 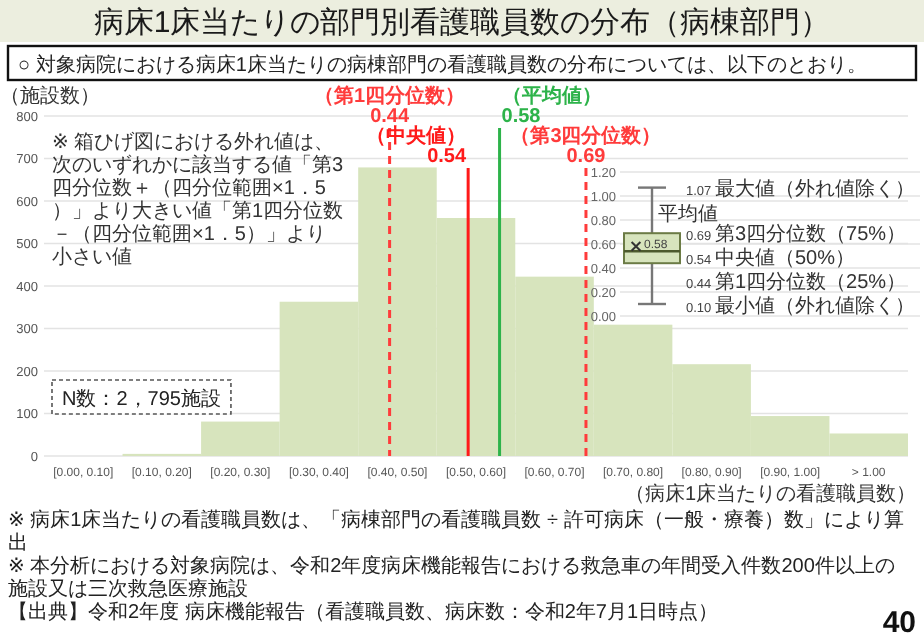 I want to click on text: 40, so click(x=899, y=623).